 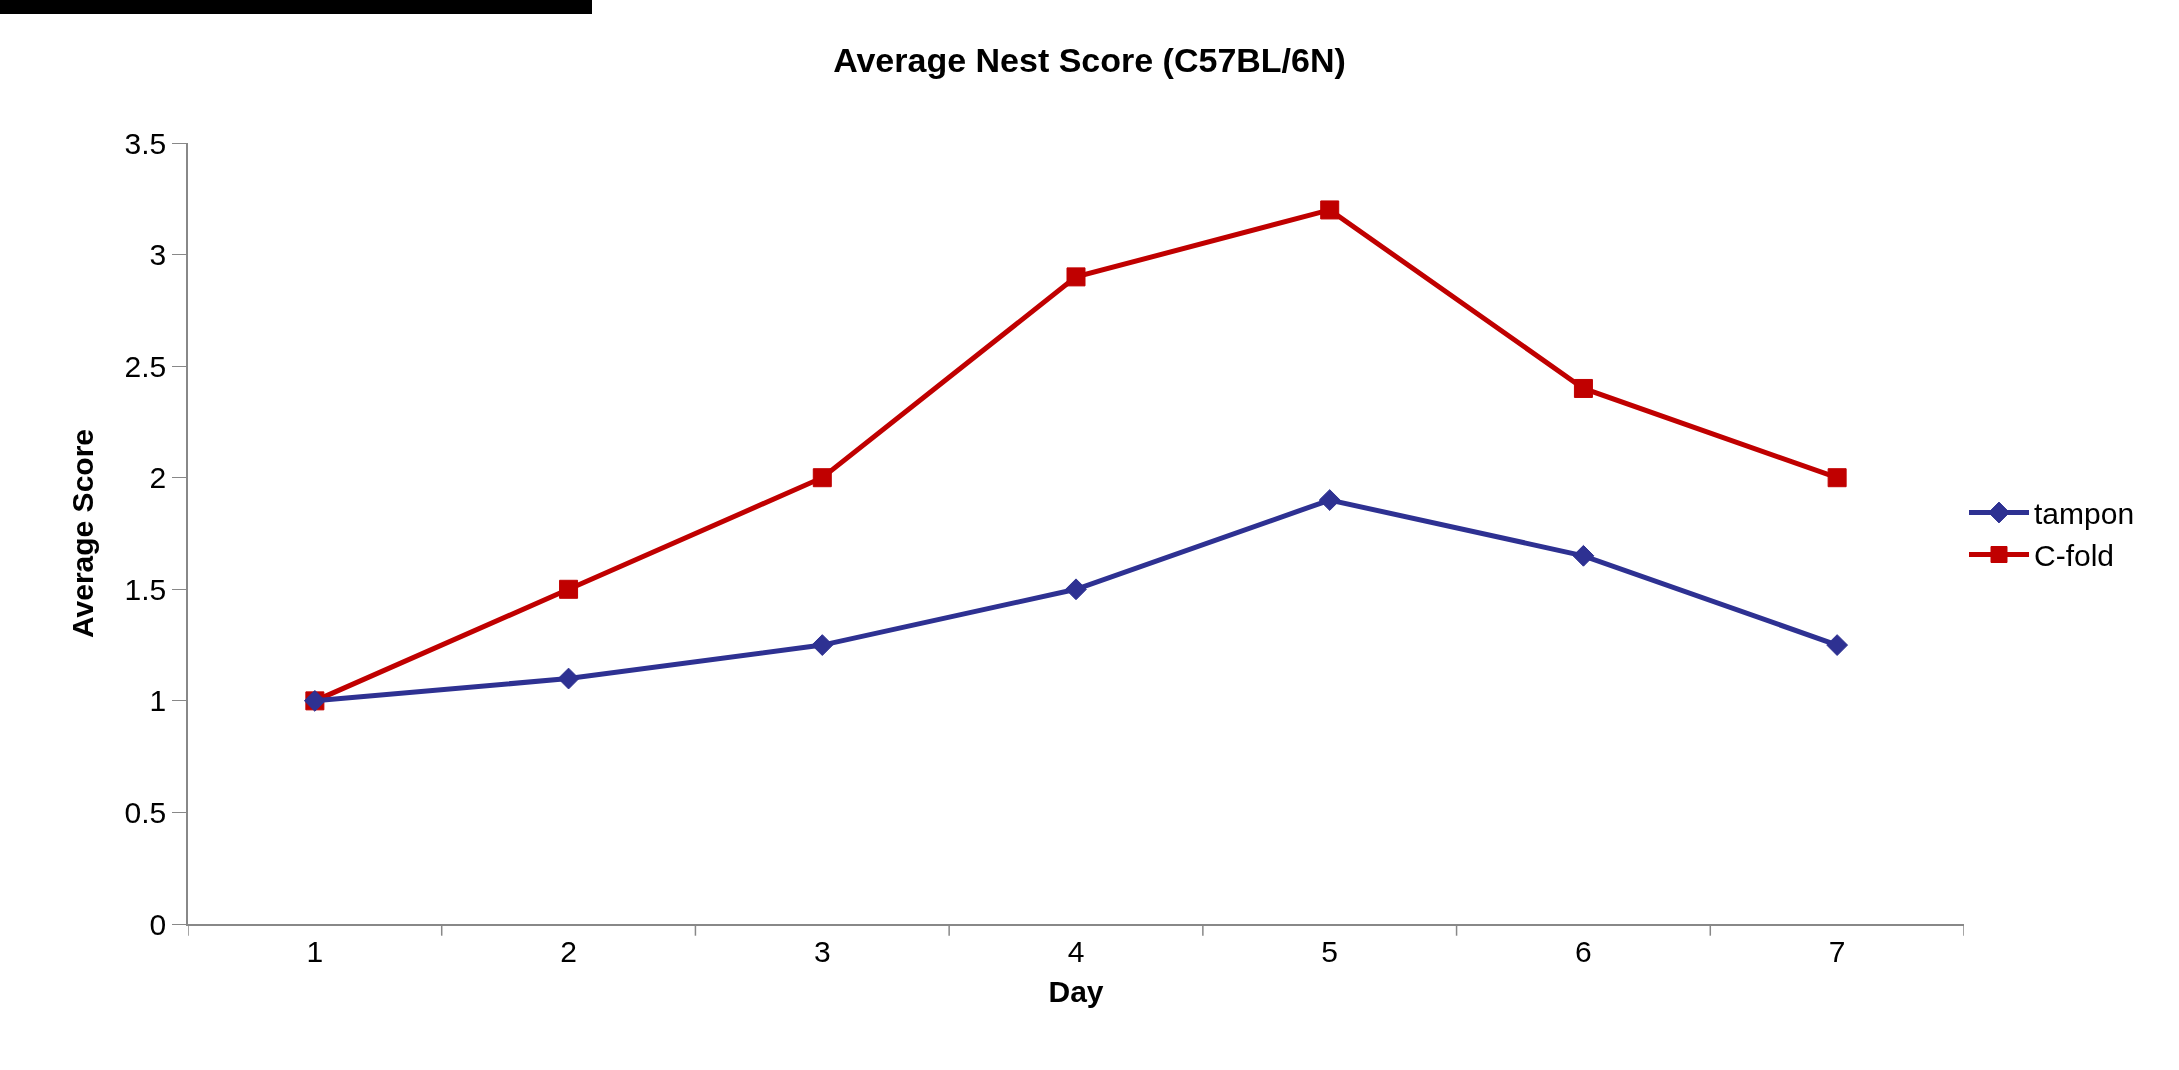 I want to click on legend-label: C-fold, so click(x=2074, y=556).